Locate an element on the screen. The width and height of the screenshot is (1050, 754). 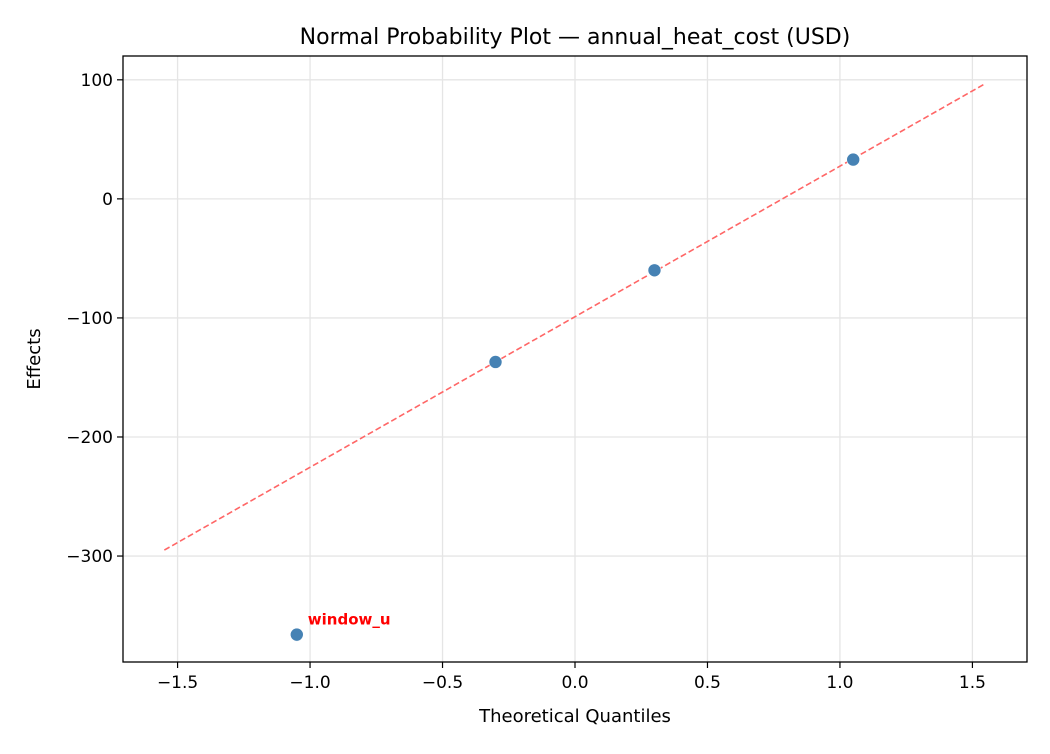
x-tick-label: −1.0 is located at coordinates (309, 683).